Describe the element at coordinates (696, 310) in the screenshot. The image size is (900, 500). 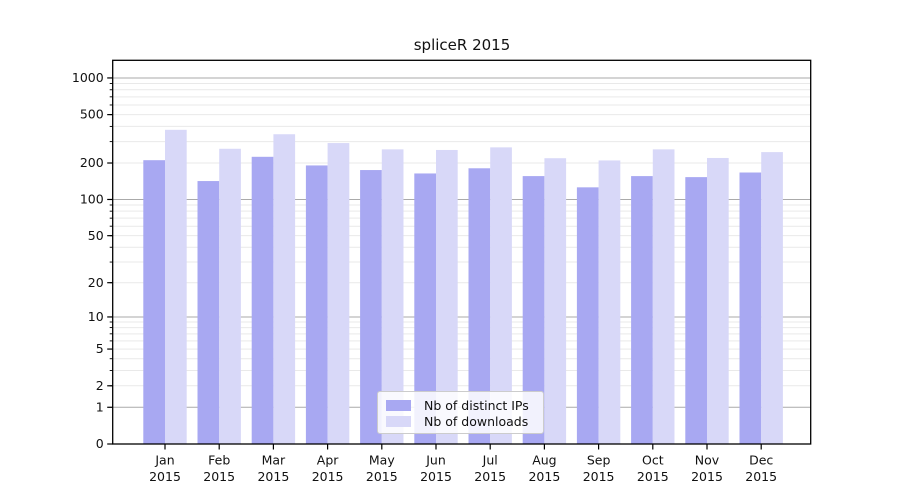
I see `bar-distinct-ips-nov` at that location.